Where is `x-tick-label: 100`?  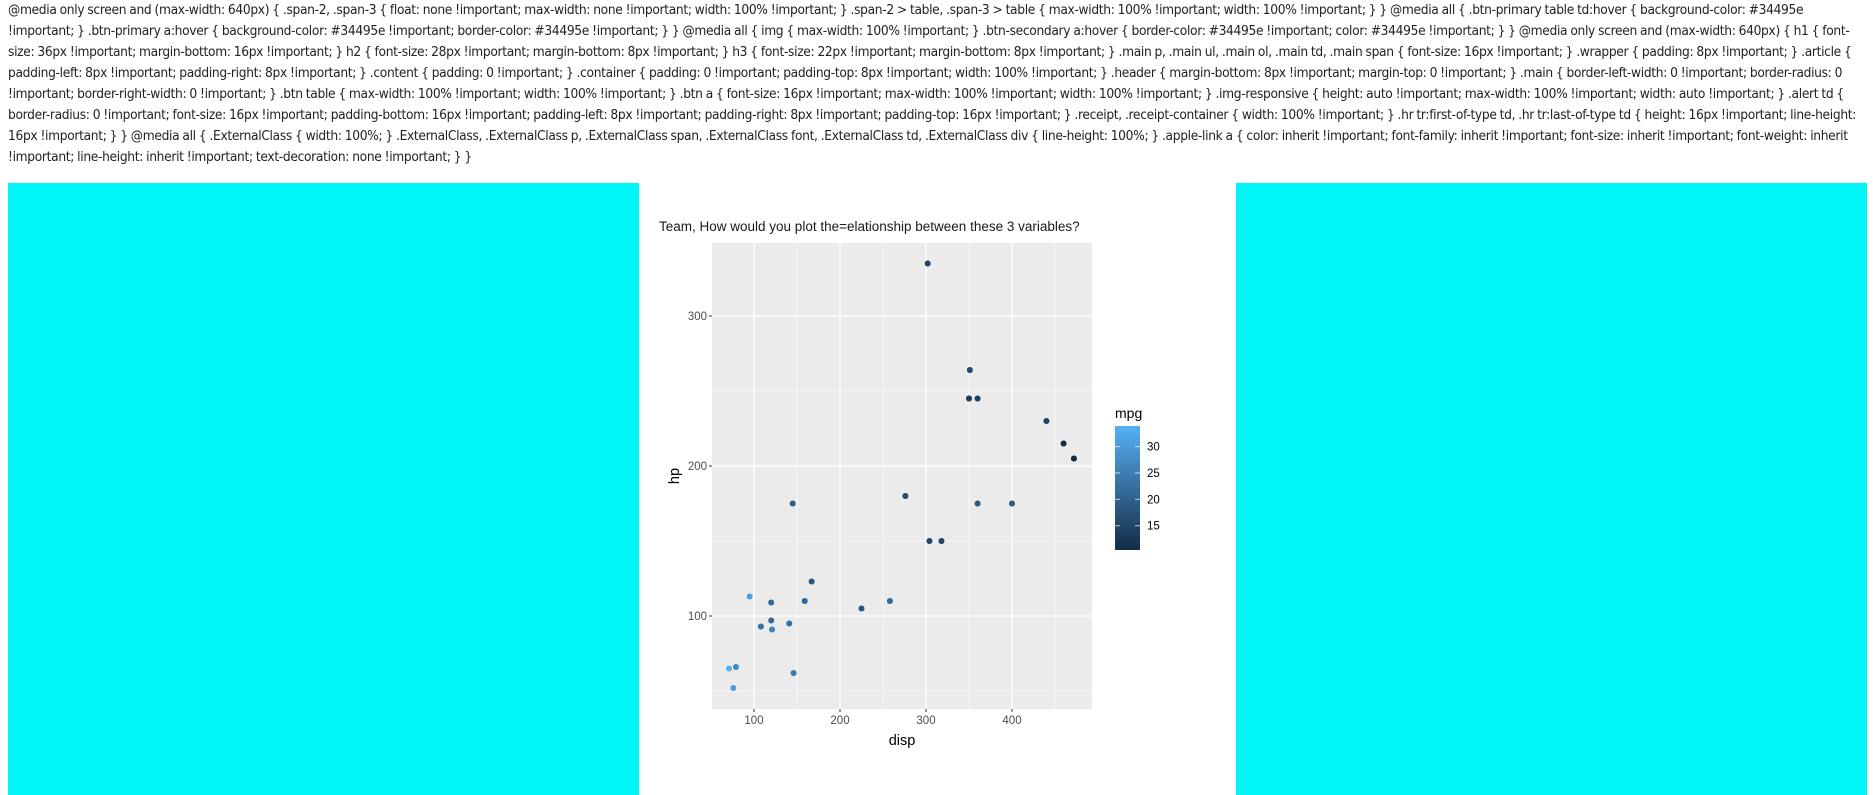
x-tick-label: 100 is located at coordinates (753, 721).